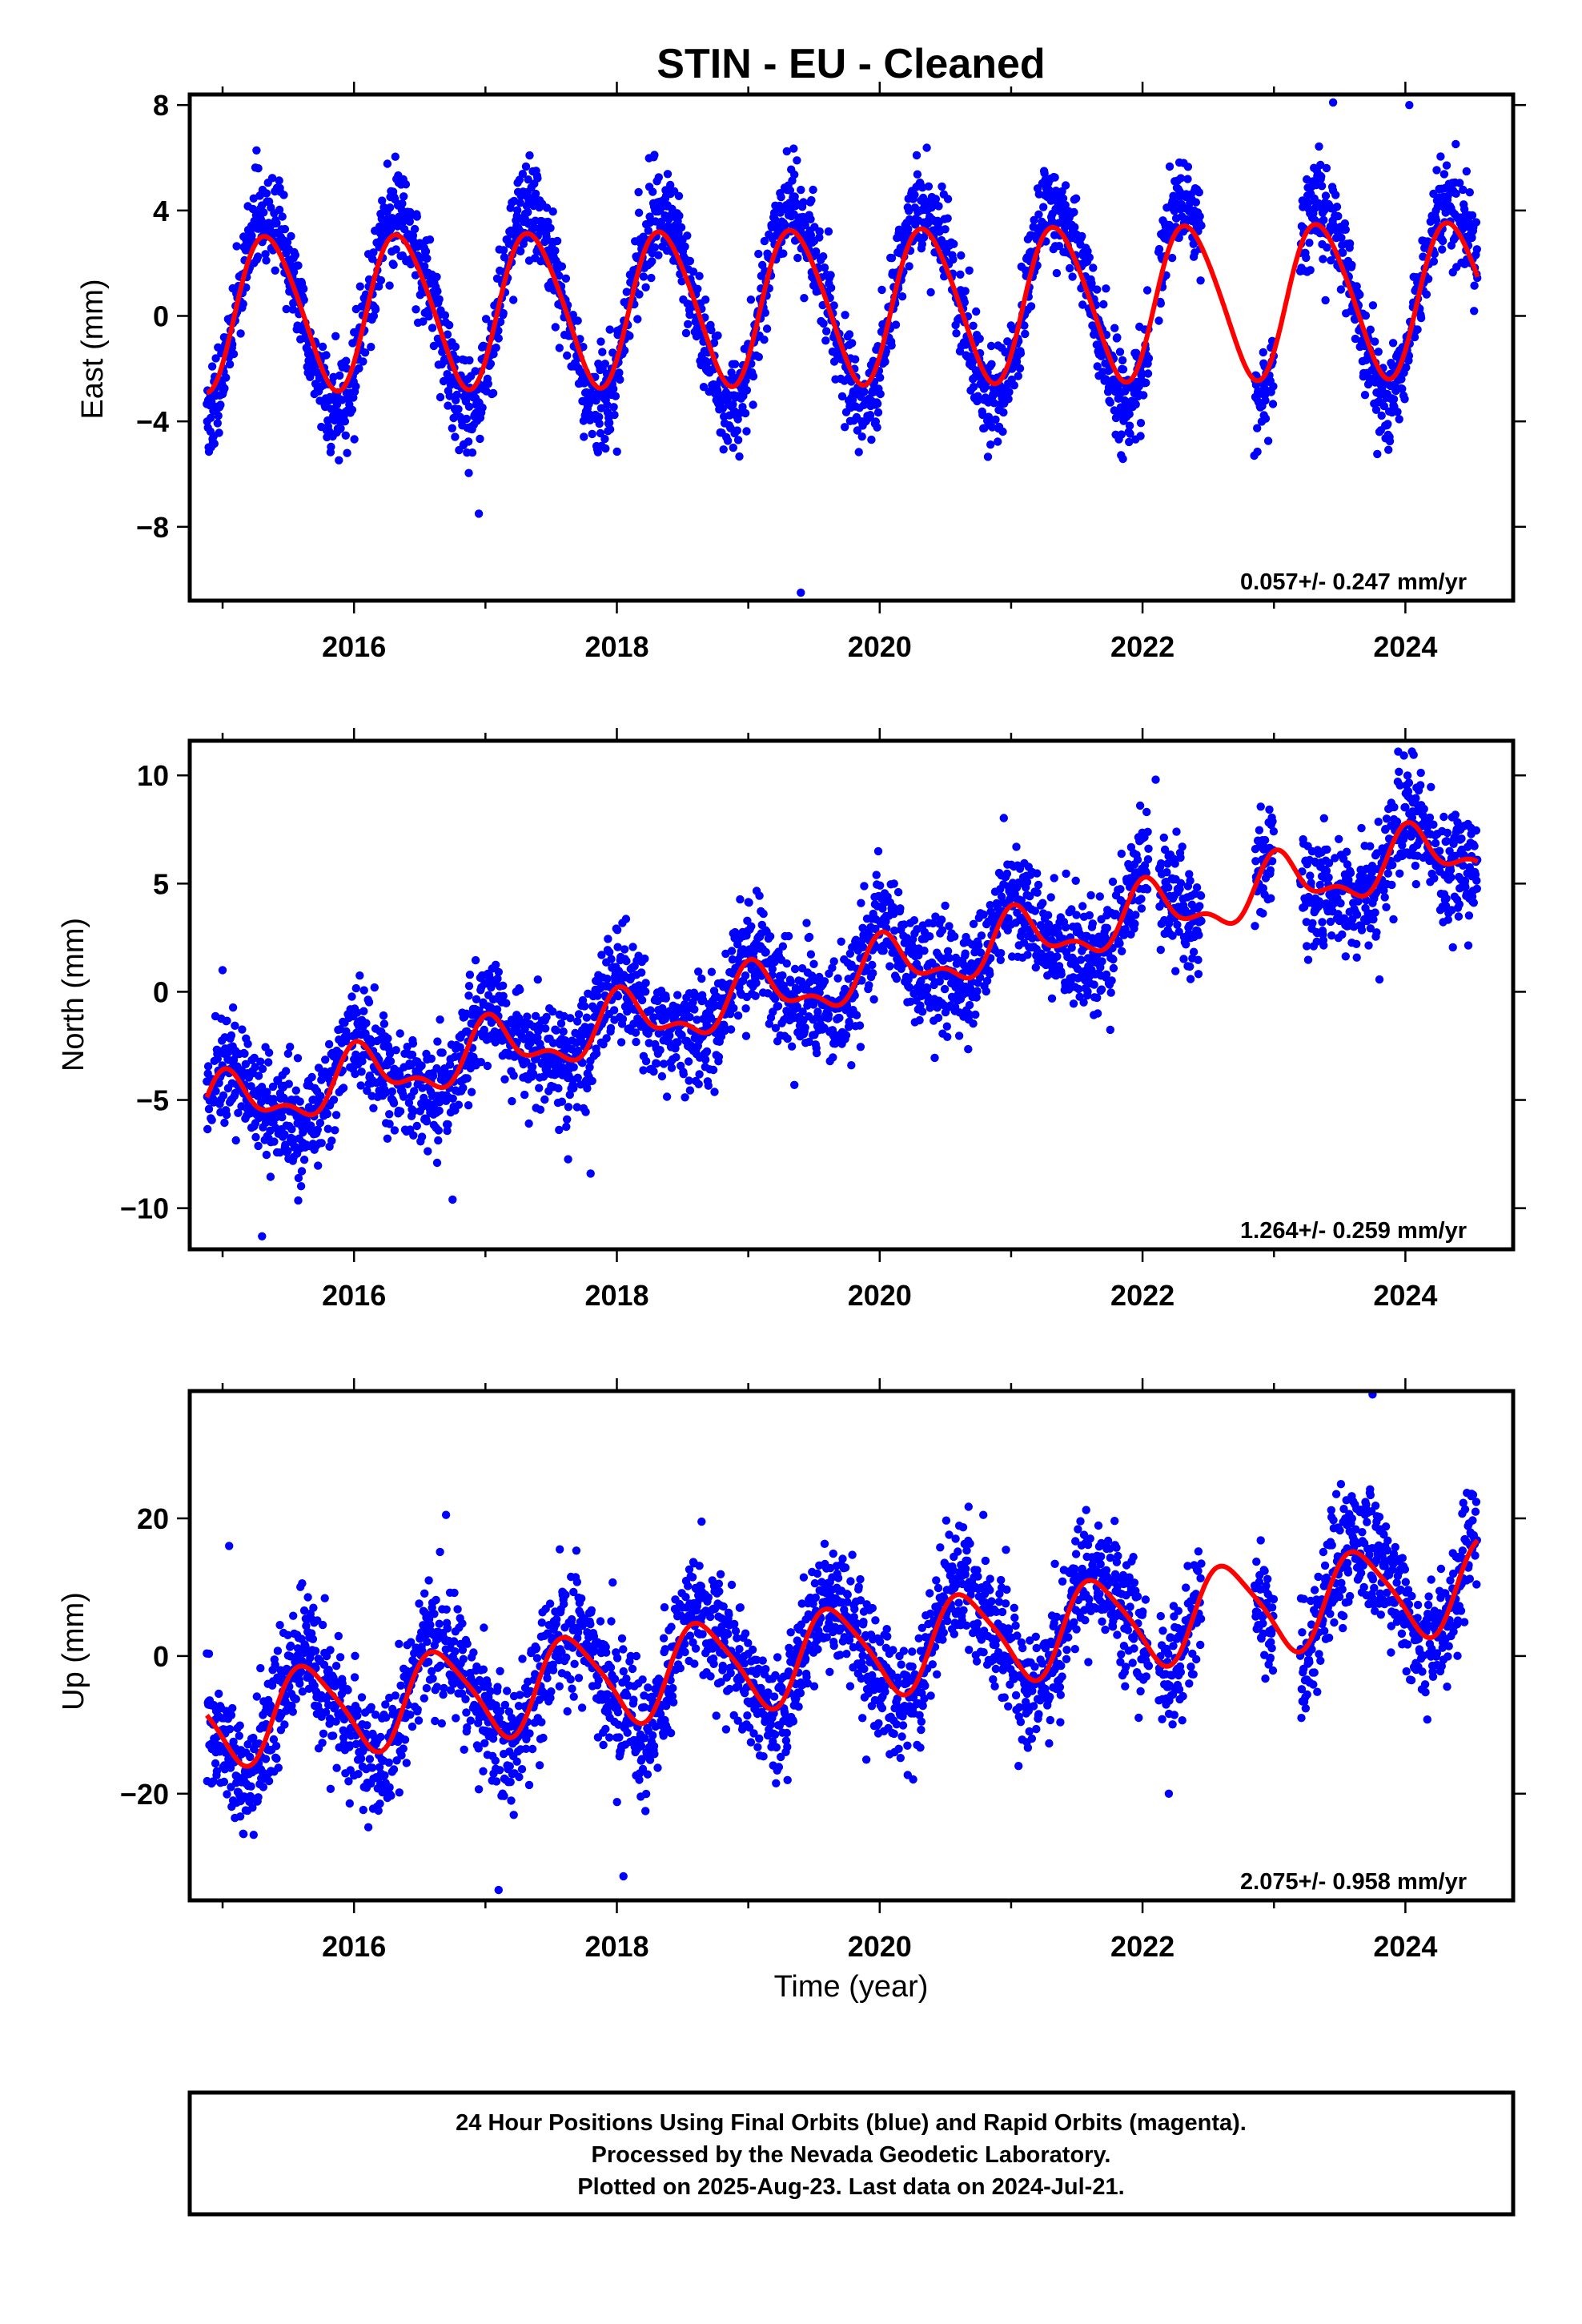 This screenshot has width=1582, height=2324. What do you see at coordinates (1142, 646) in the screenshot?
I see `east-xtick-label: 2022` at bounding box center [1142, 646].